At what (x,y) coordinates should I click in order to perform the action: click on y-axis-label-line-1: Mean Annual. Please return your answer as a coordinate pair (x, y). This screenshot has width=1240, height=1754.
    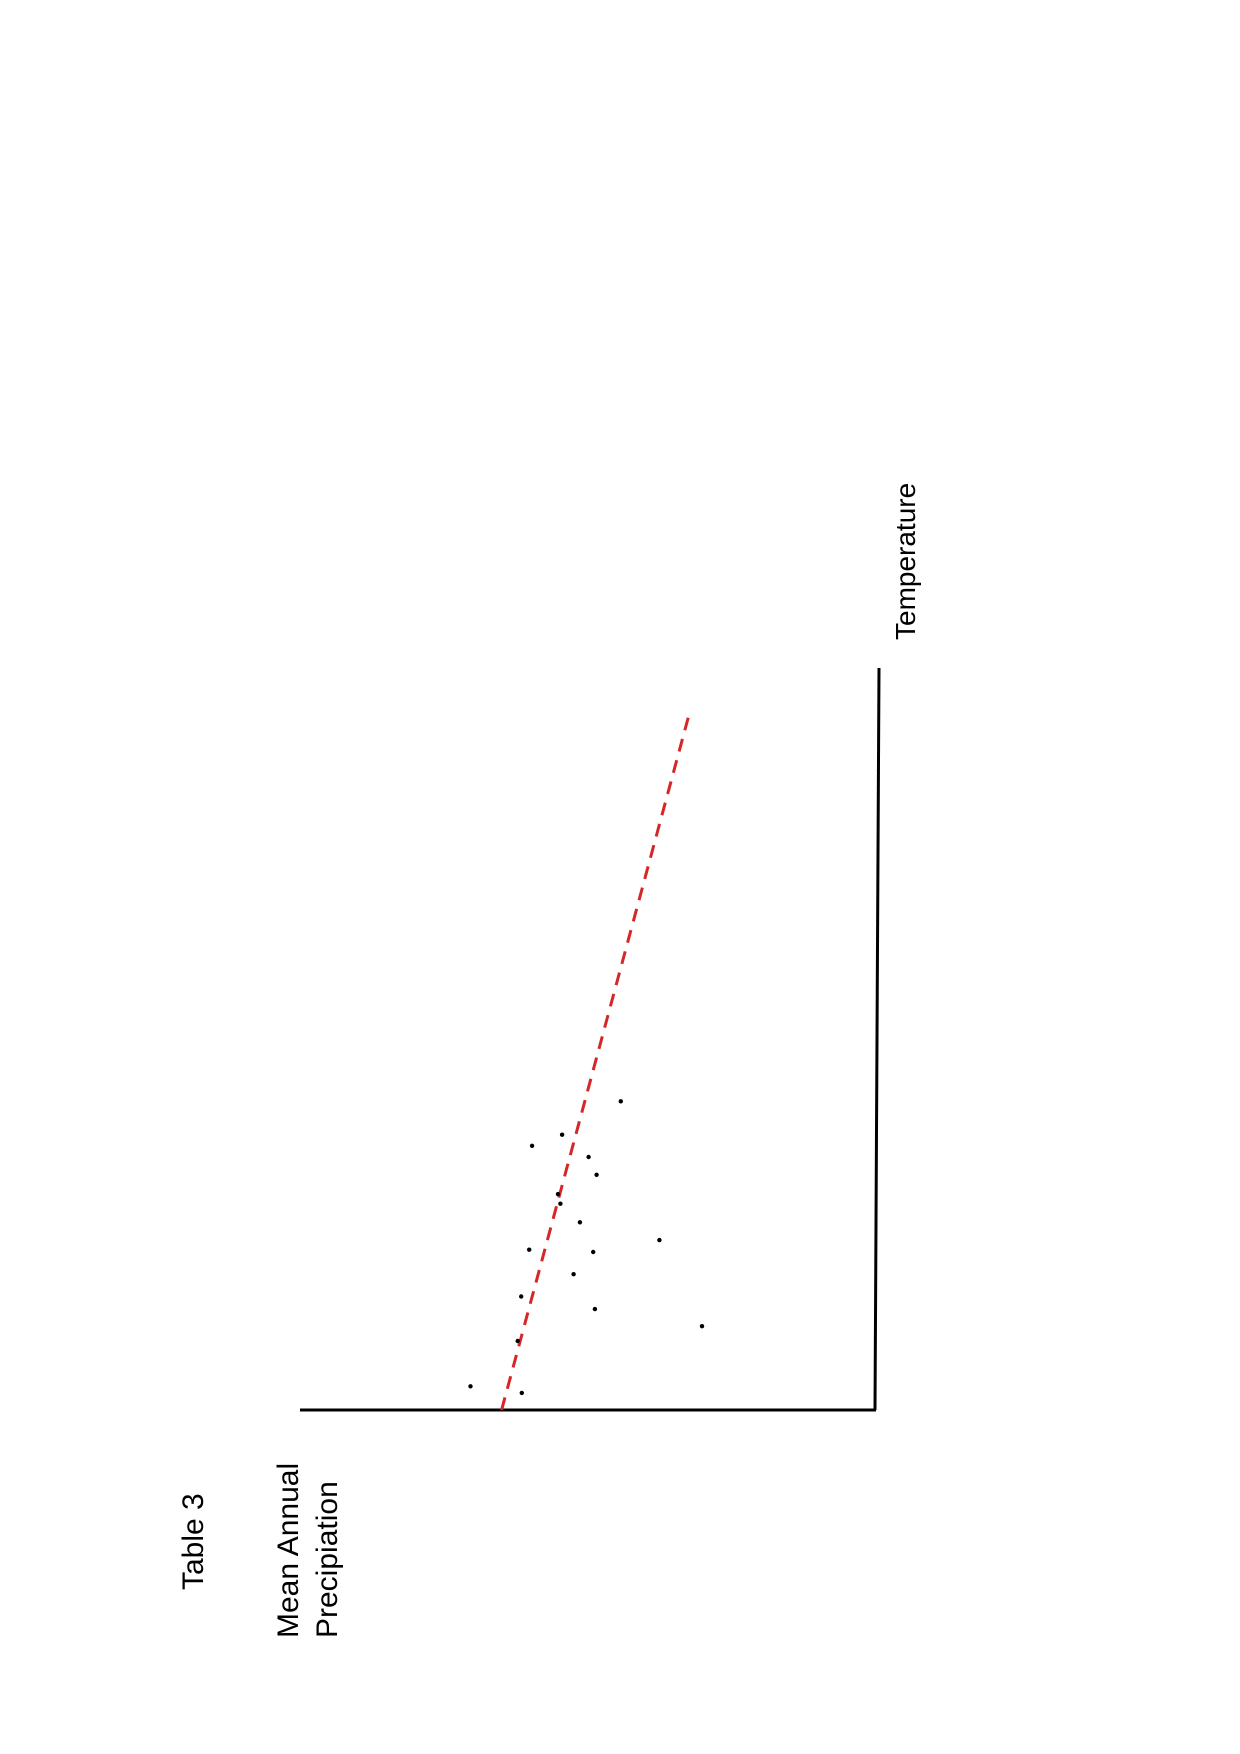
    Looking at the image, I should click on (288, 1550).